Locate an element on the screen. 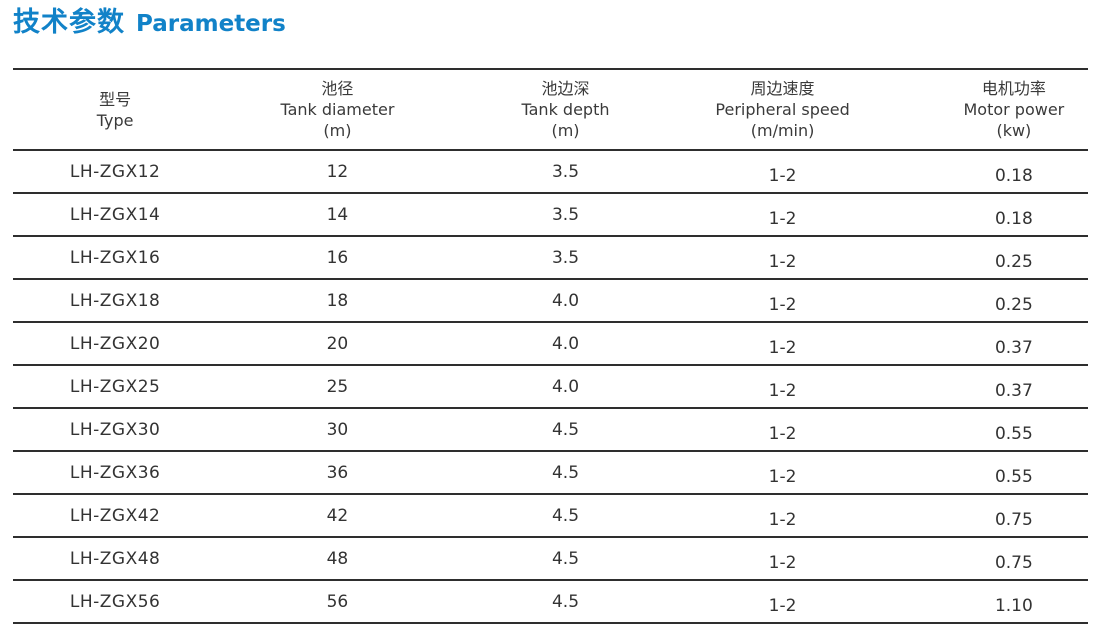 The height and width of the screenshot is (629, 1100). cell-type: LH-ZGX48 is located at coordinates (115, 559).